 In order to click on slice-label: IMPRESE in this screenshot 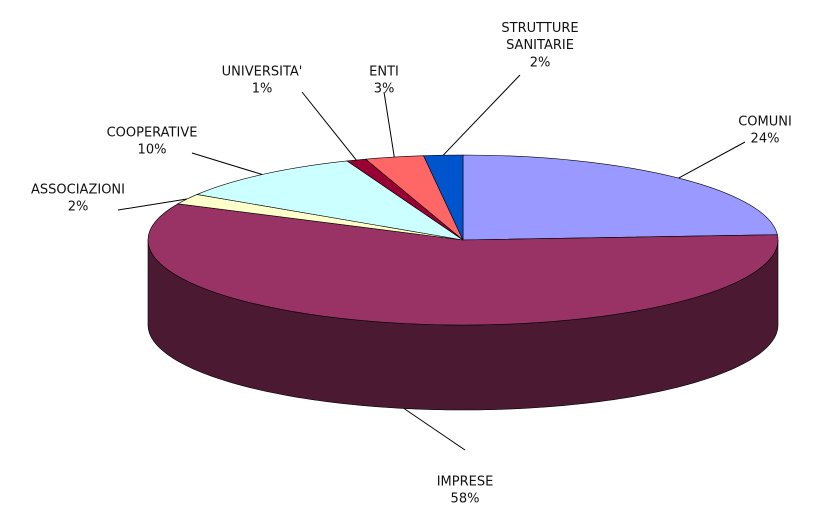, I will do `click(465, 482)`.